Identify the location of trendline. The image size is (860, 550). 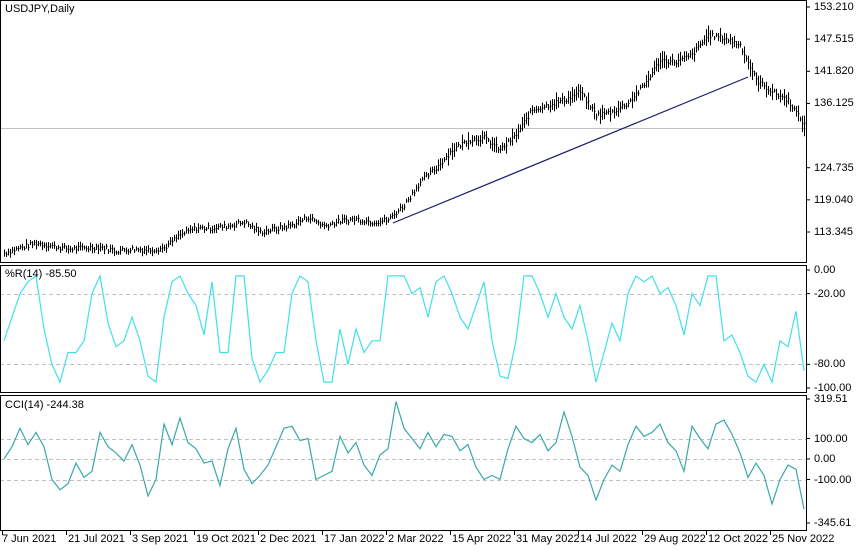
(570, 150).